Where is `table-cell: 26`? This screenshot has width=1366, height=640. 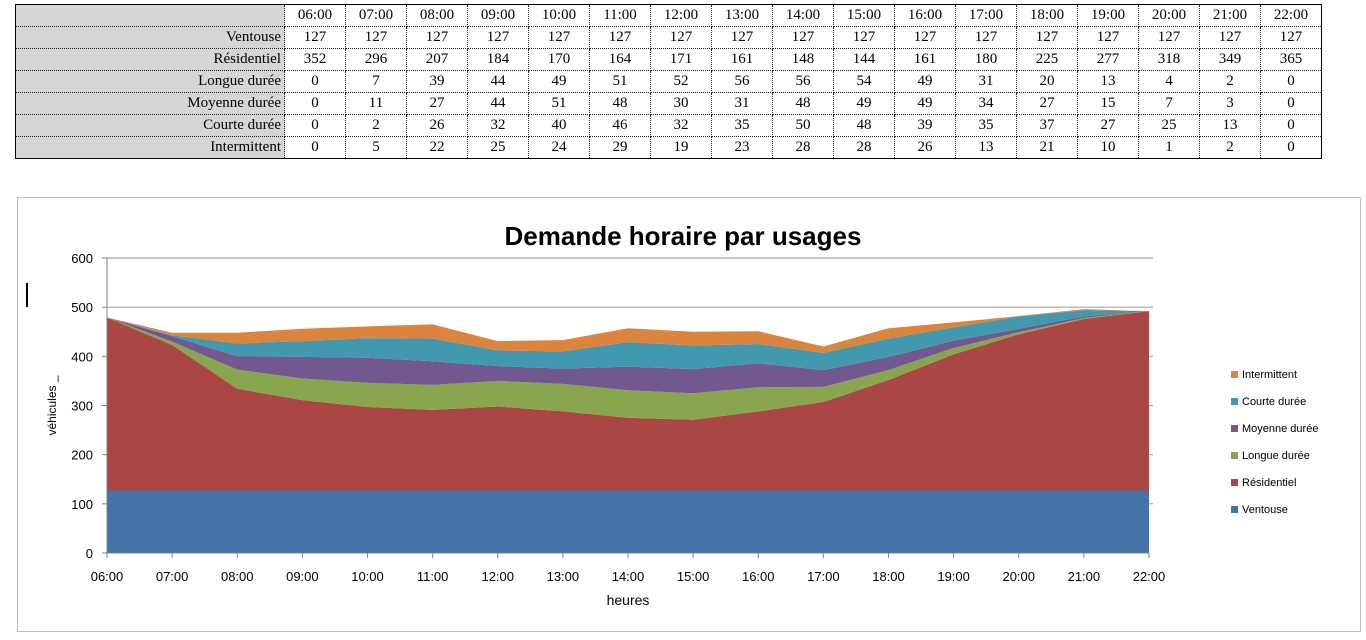 table-cell: 26 is located at coordinates (925, 147).